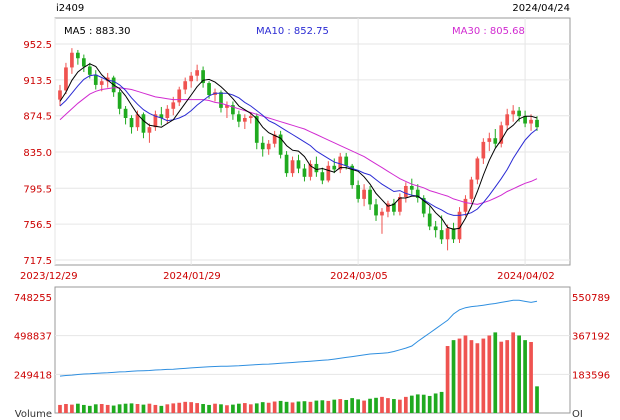  I want to click on volume-grid, so click(312, 355).